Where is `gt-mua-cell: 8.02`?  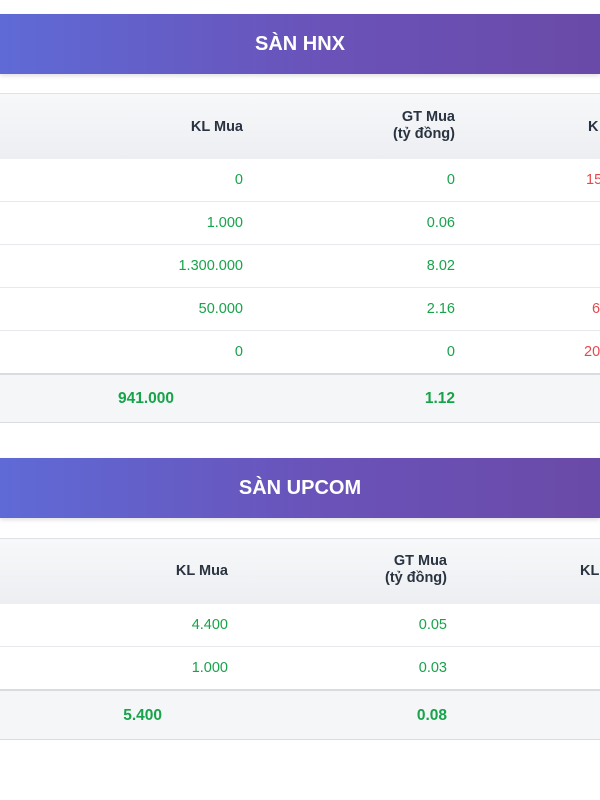
gt-mua-cell: 8.02 is located at coordinates (440, 266).